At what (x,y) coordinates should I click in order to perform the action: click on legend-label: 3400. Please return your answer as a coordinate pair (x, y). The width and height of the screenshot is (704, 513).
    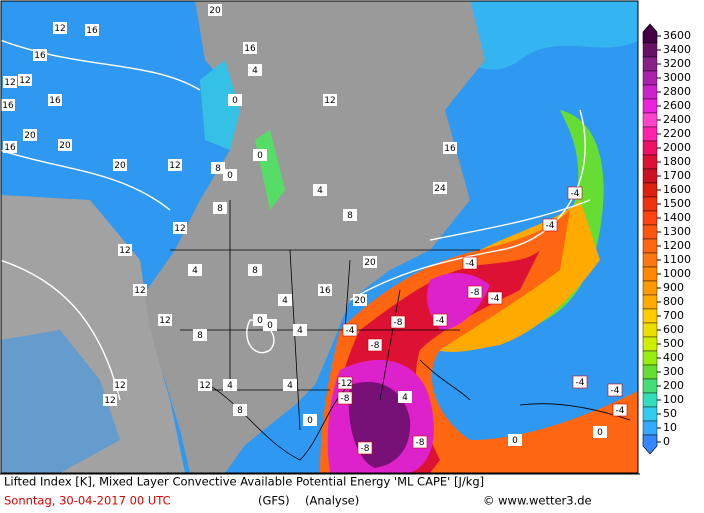
    Looking at the image, I should click on (677, 49).